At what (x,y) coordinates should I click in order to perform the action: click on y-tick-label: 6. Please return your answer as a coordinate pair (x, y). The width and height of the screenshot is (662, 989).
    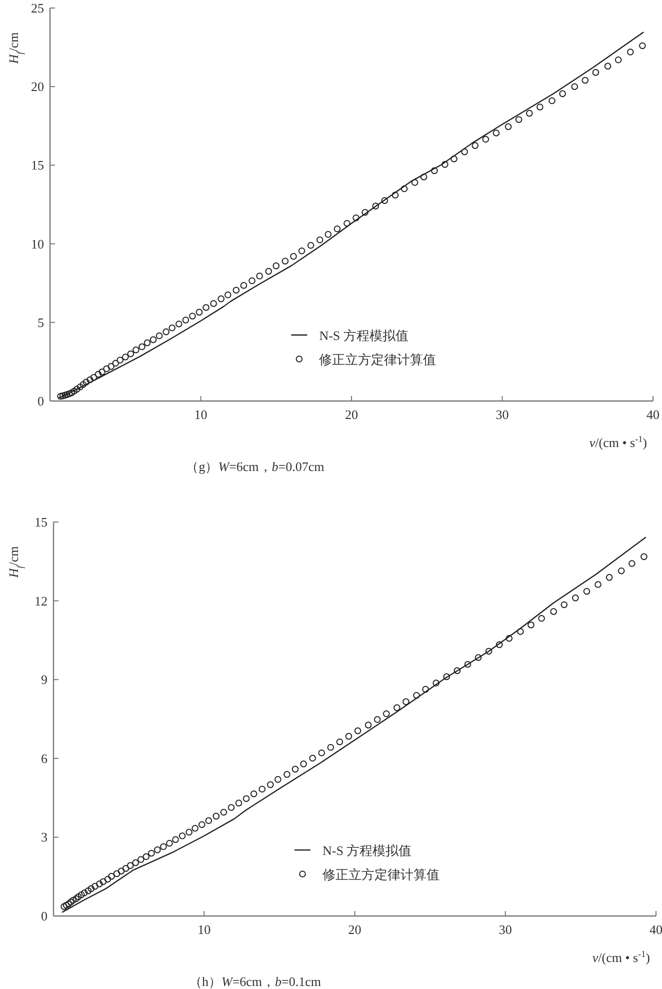
    Looking at the image, I should click on (44, 758).